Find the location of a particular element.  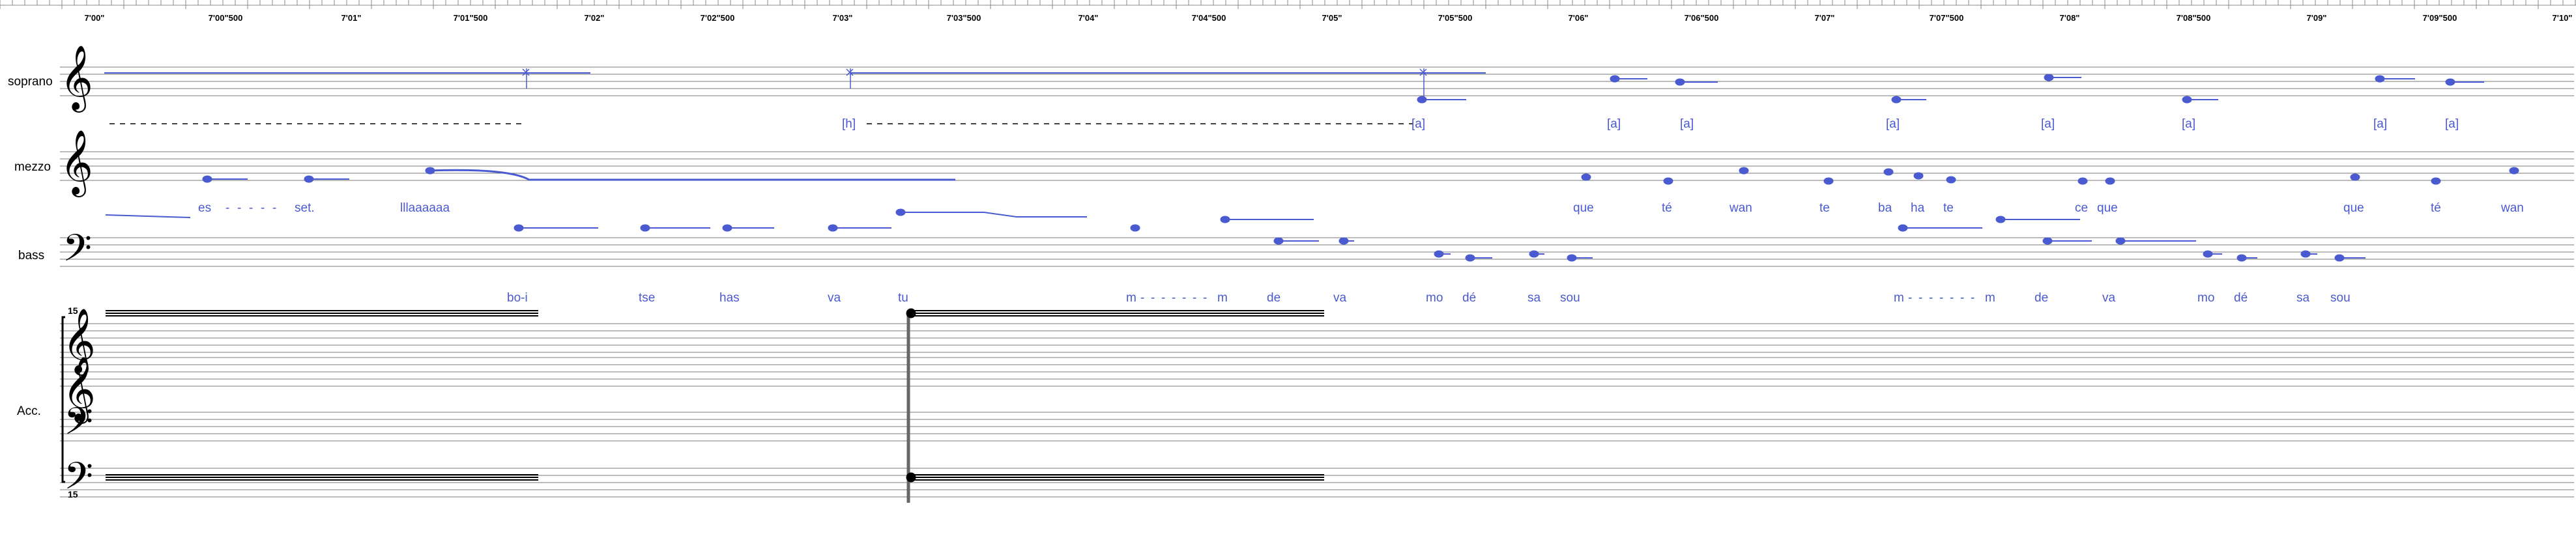

time-label-4: 7'02" is located at coordinates (595, 18).